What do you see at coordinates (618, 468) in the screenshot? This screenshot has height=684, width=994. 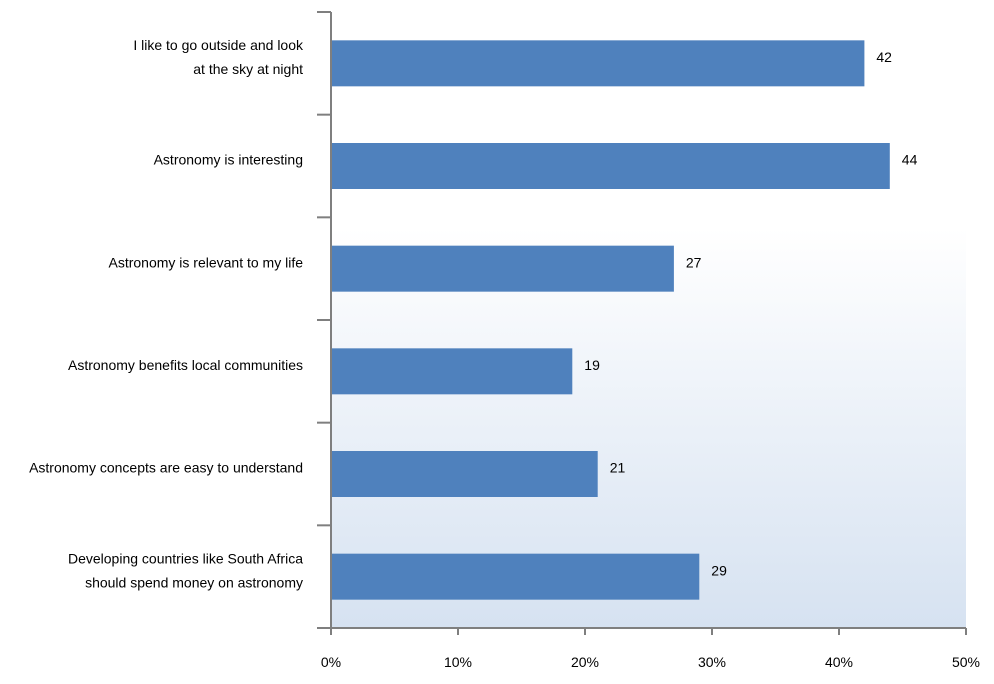 I see `data-label: 21` at bounding box center [618, 468].